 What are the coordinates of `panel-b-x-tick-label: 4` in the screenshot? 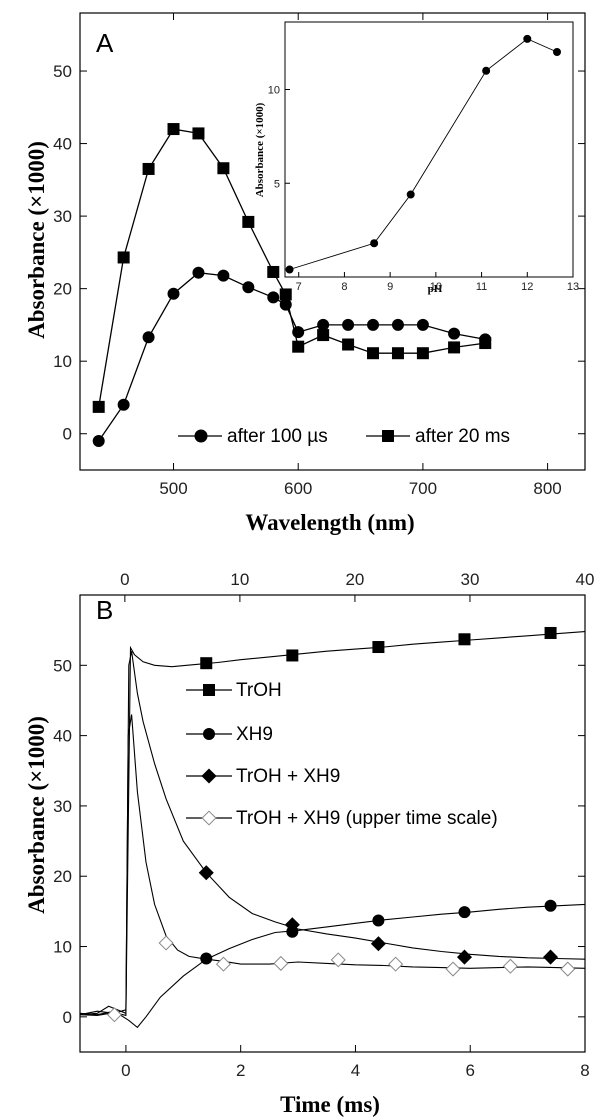 It's located at (355, 1070).